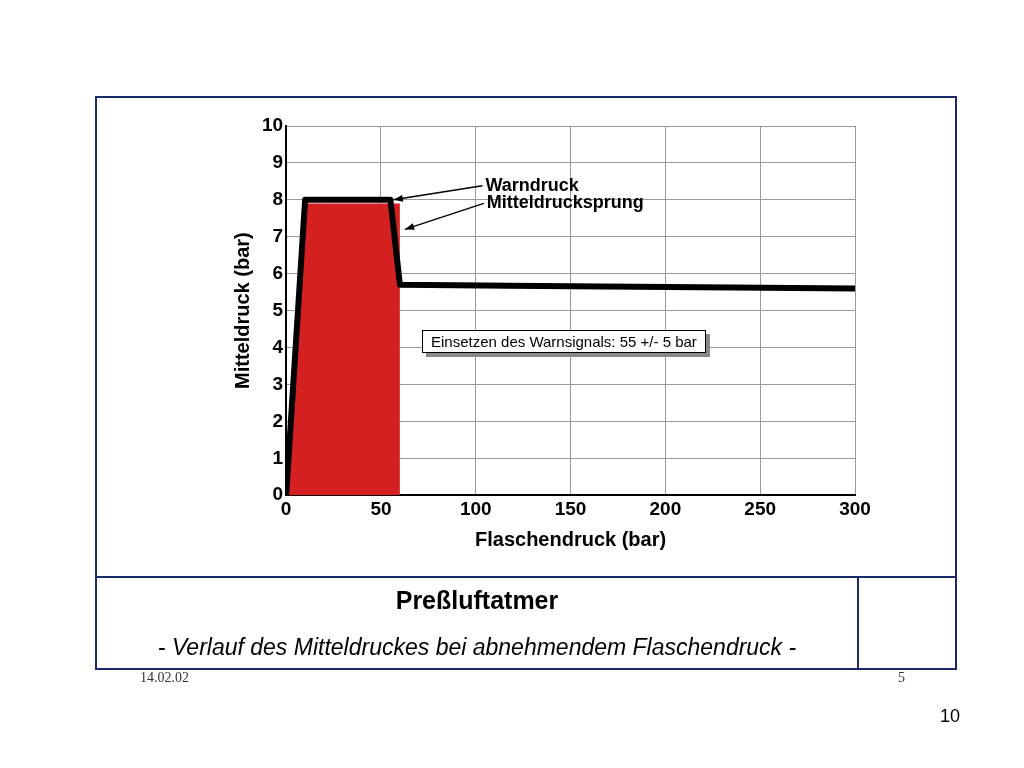 The width and height of the screenshot is (1024, 768). What do you see at coordinates (855, 508) in the screenshot?
I see `x-tick-label: 300` at bounding box center [855, 508].